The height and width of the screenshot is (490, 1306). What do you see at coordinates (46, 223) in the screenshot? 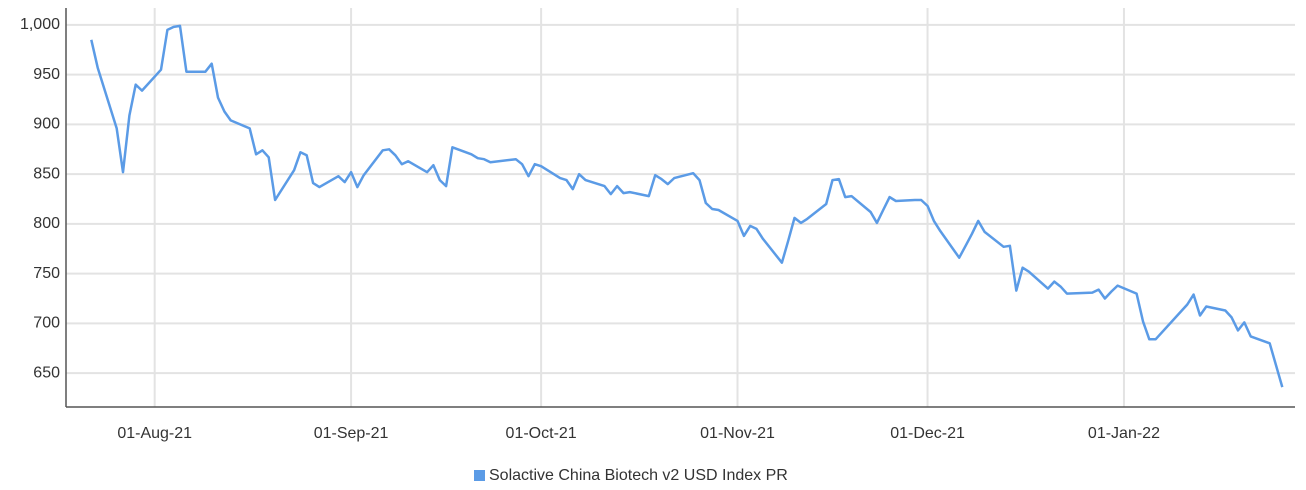
I see `y-tick-label: 800` at bounding box center [46, 223].